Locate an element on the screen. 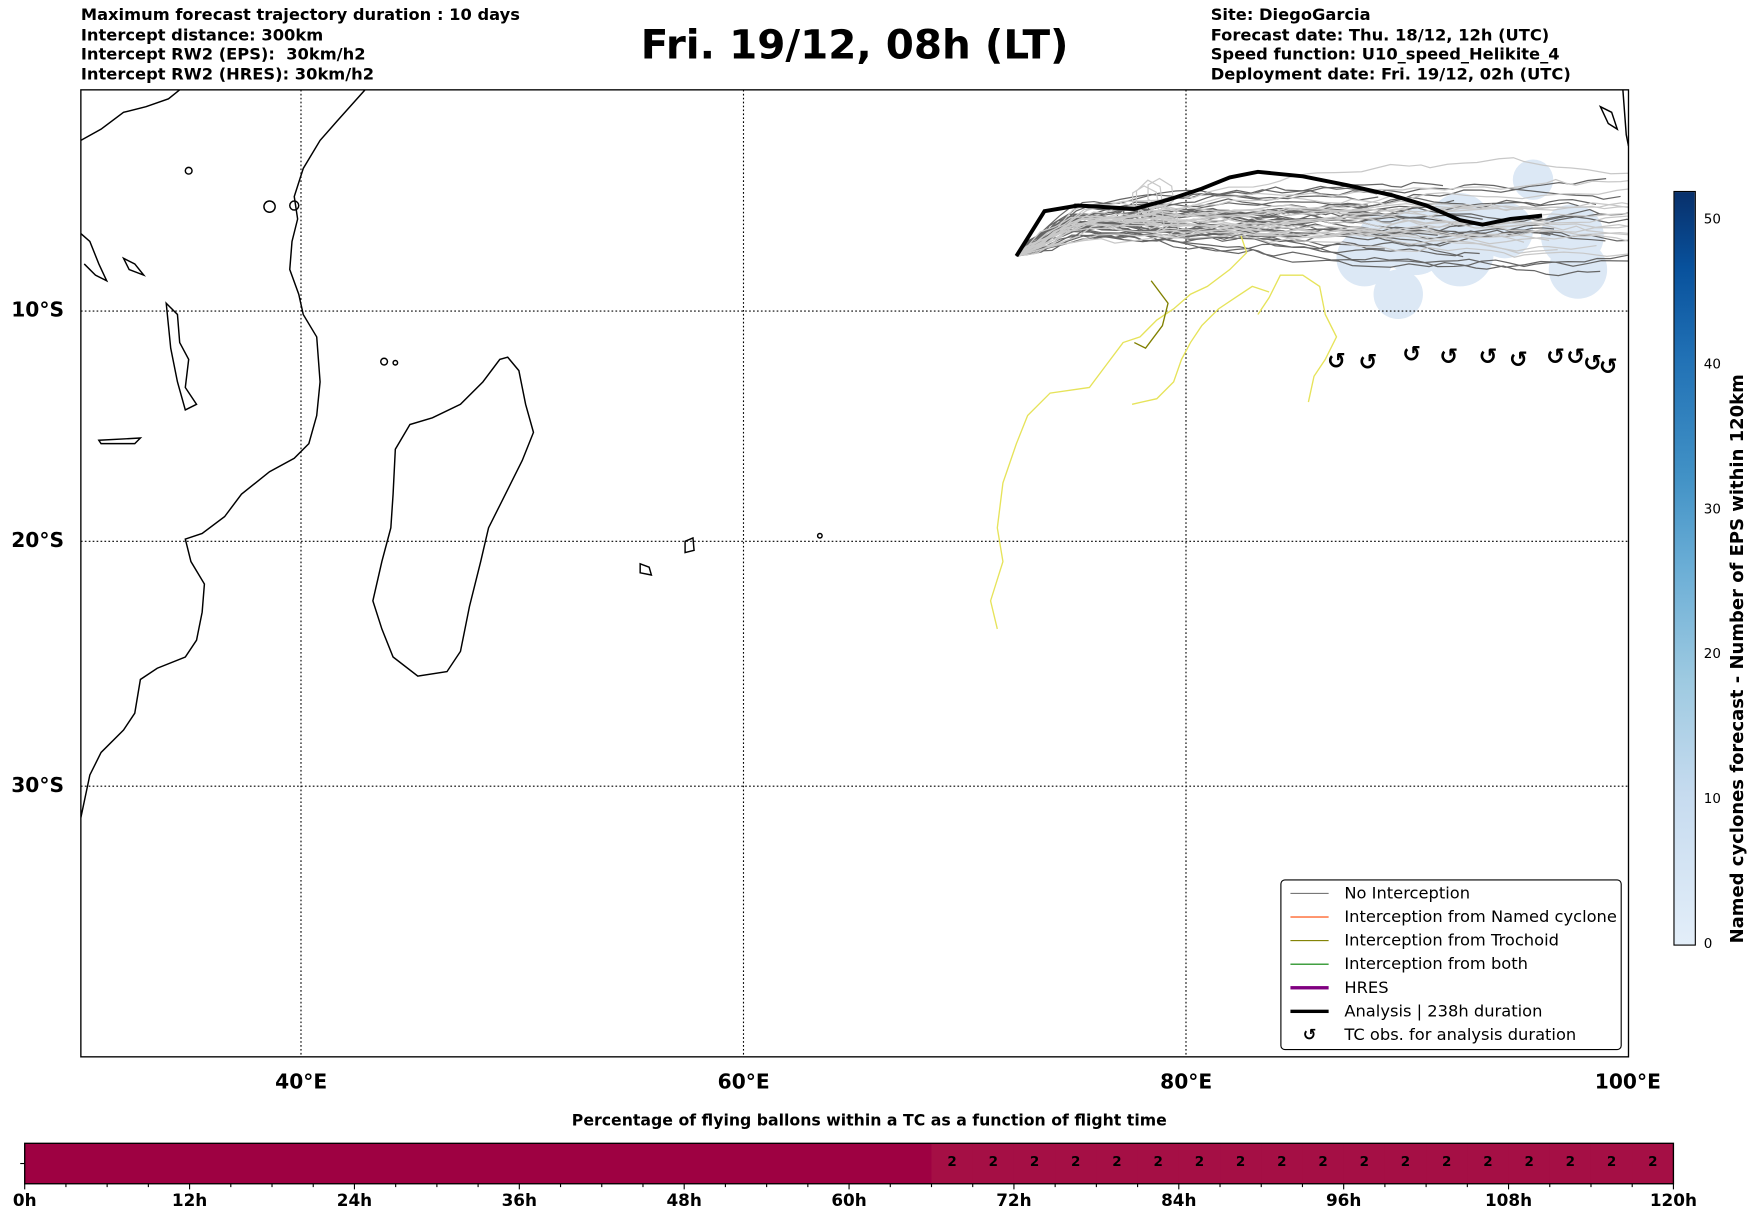 Image resolution: width=1752 pixels, height=1213 pixels. lat-label: 20°S is located at coordinates (38, 540).